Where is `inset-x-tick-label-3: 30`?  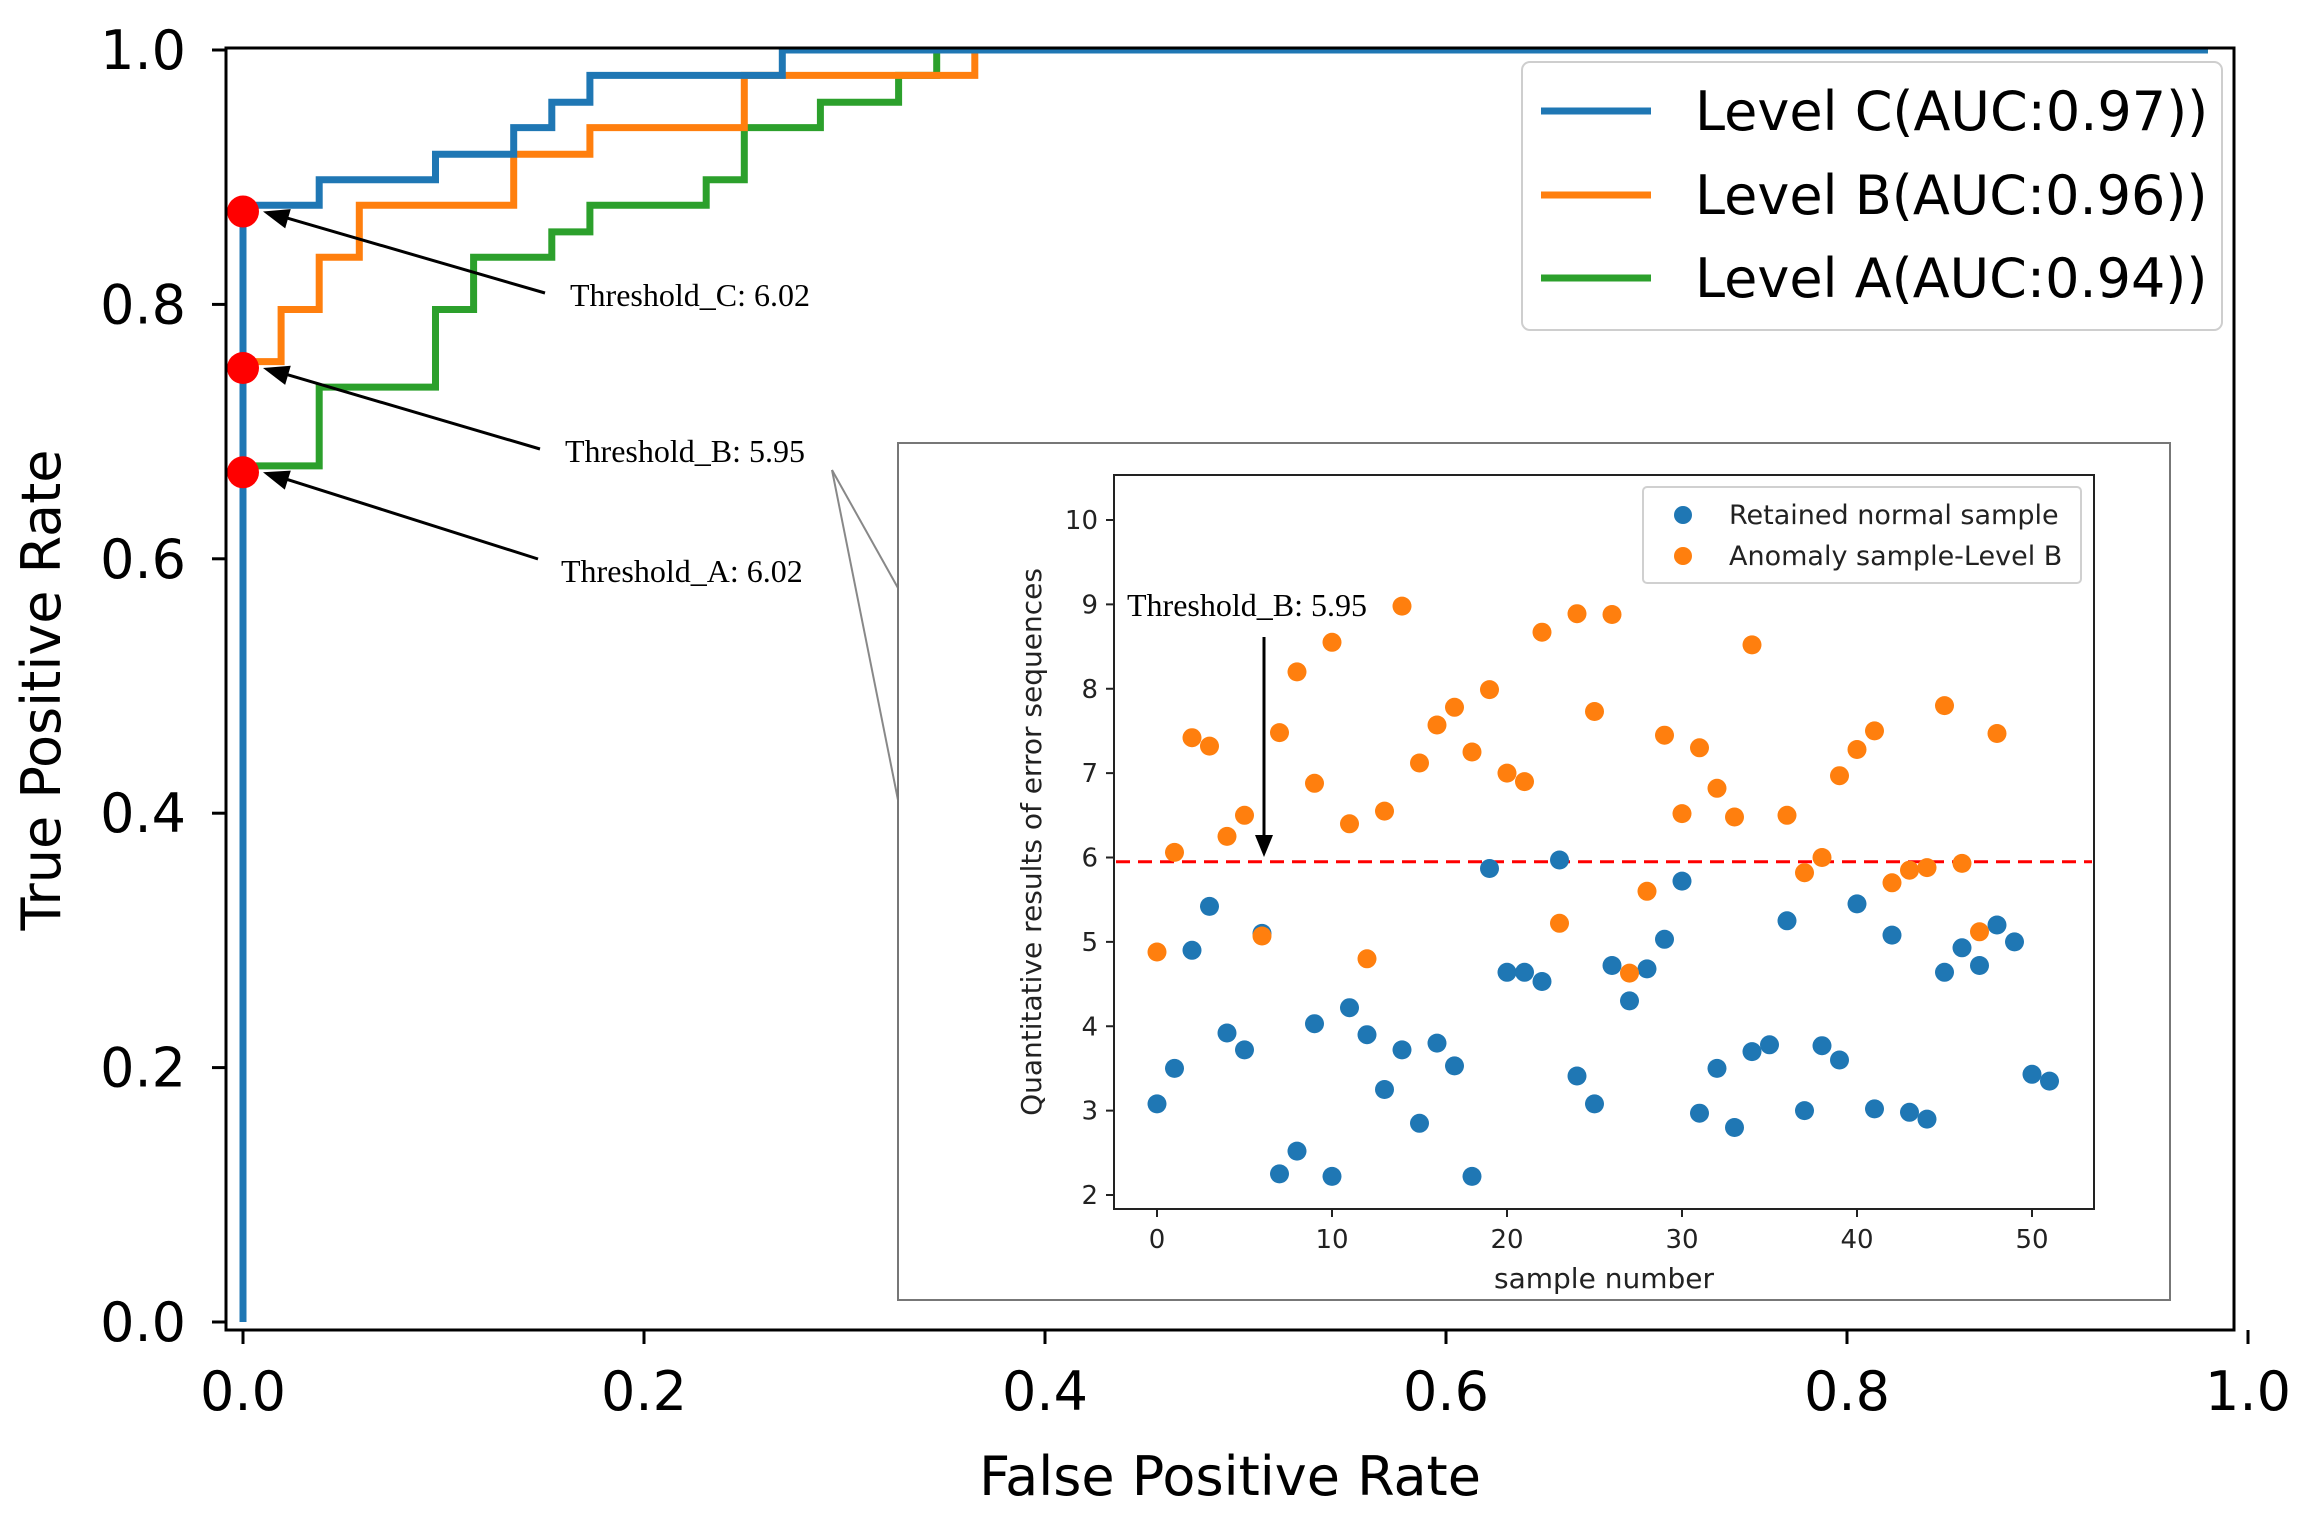 inset-x-tick-label-3: 30 is located at coordinates (1681, 1240).